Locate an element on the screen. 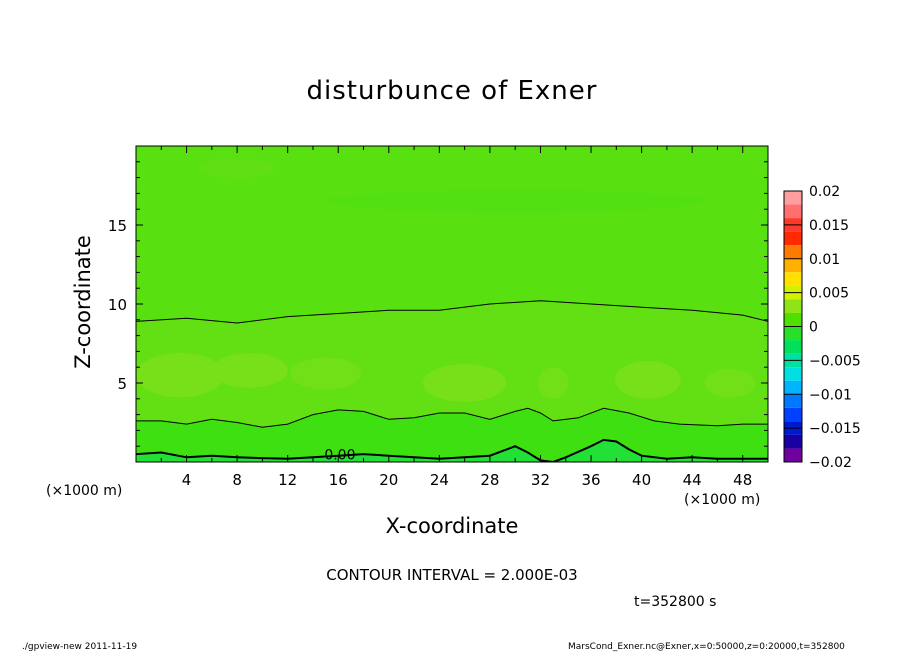 This screenshot has width=904, height=654. x-tick-label: 44 is located at coordinates (692, 480).